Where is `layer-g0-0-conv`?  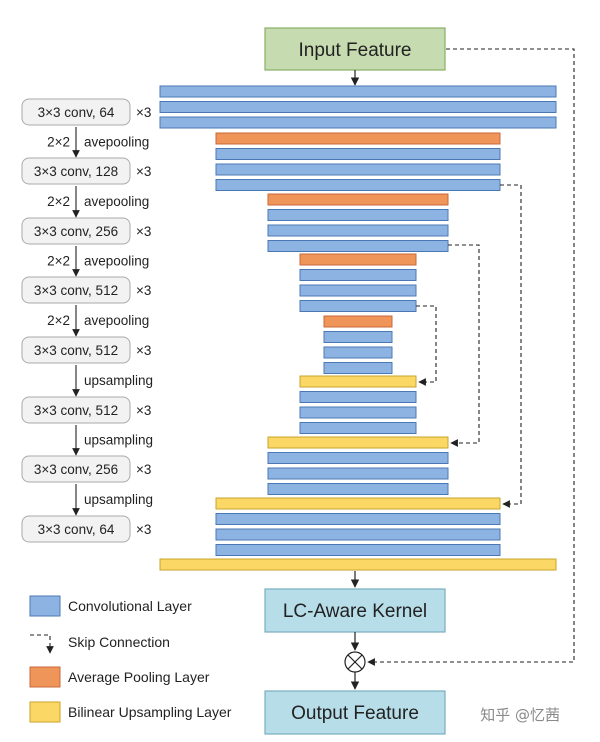 layer-g0-0-conv is located at coordinates (358, 91).